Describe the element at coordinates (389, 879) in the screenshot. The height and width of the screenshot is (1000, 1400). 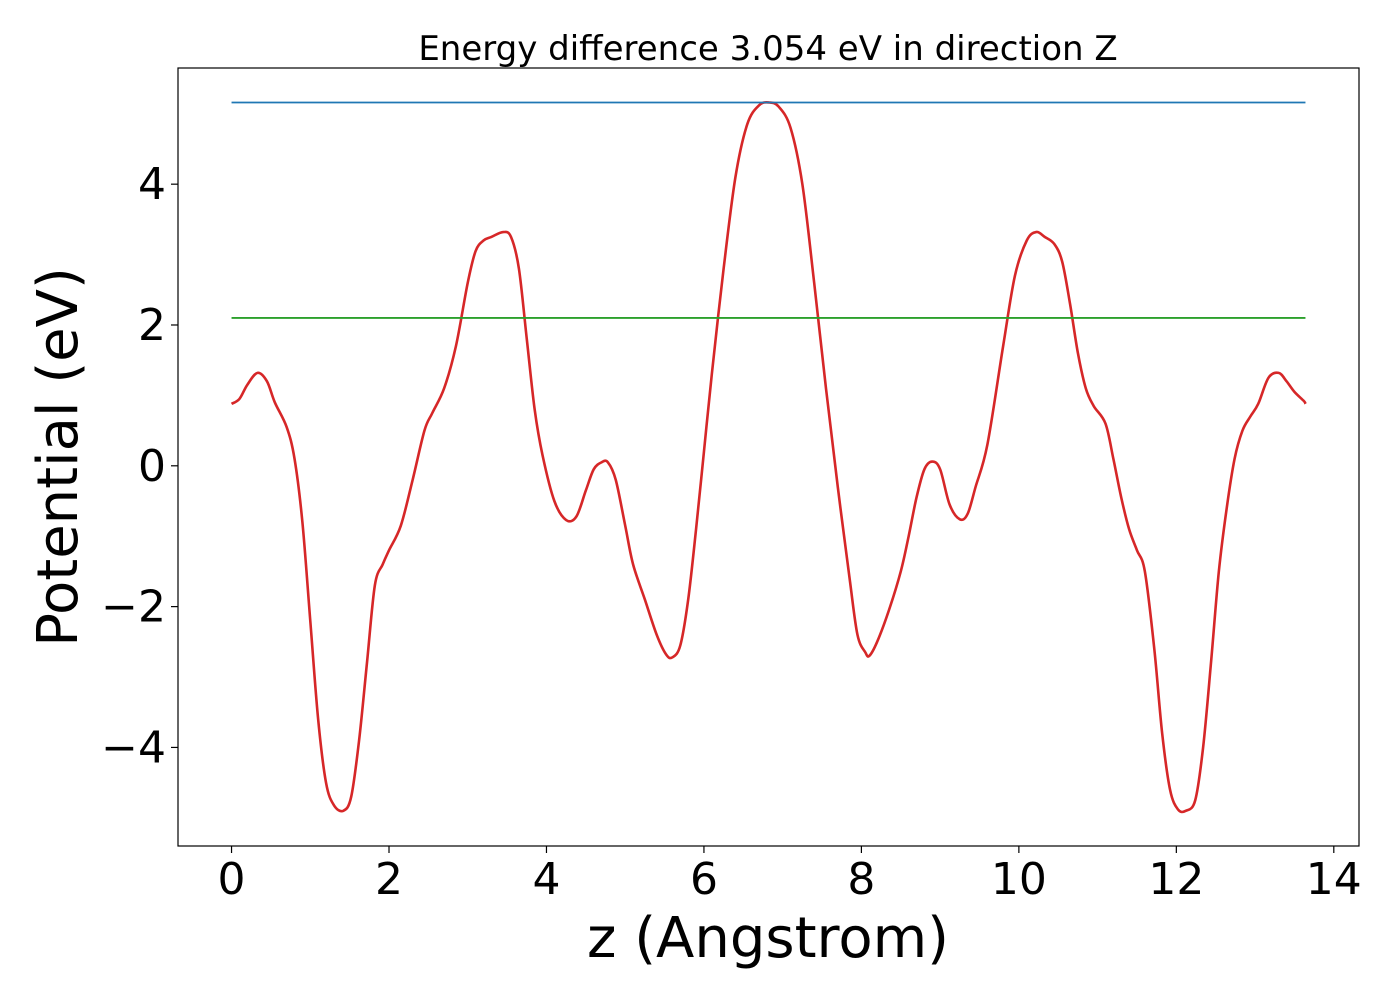
I see `x-tick-label: 2` at that location.